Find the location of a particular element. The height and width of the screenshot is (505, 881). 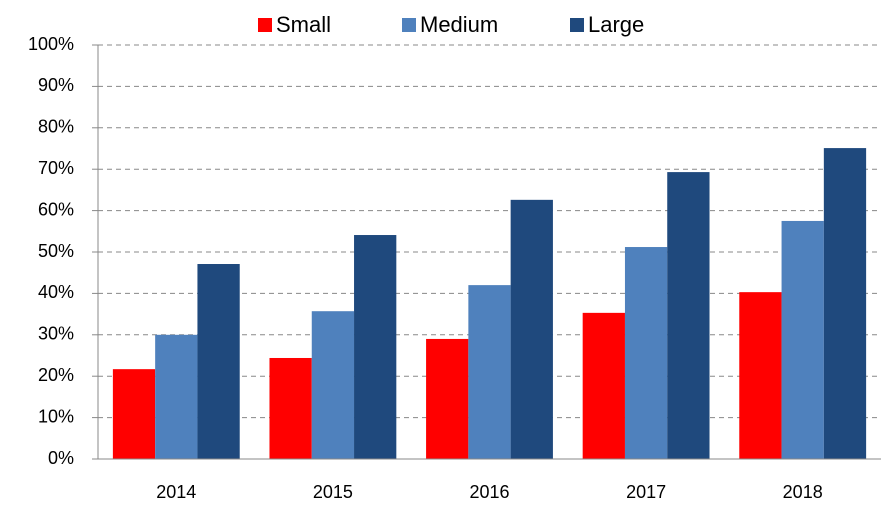

x-tick-label: 2015 is located at coordinates (333, 492).